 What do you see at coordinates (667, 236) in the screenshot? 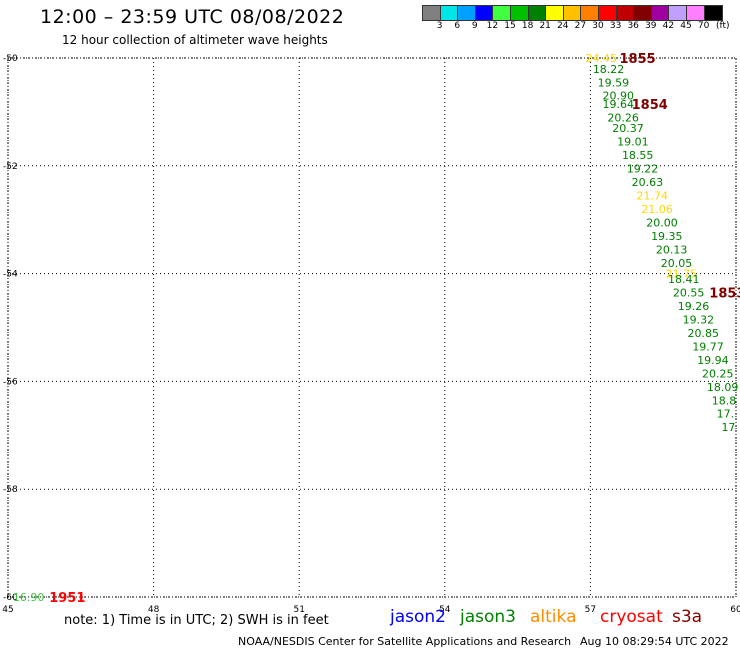
I see `swh-value-label: 19.35` at bounding box center [667, 236].